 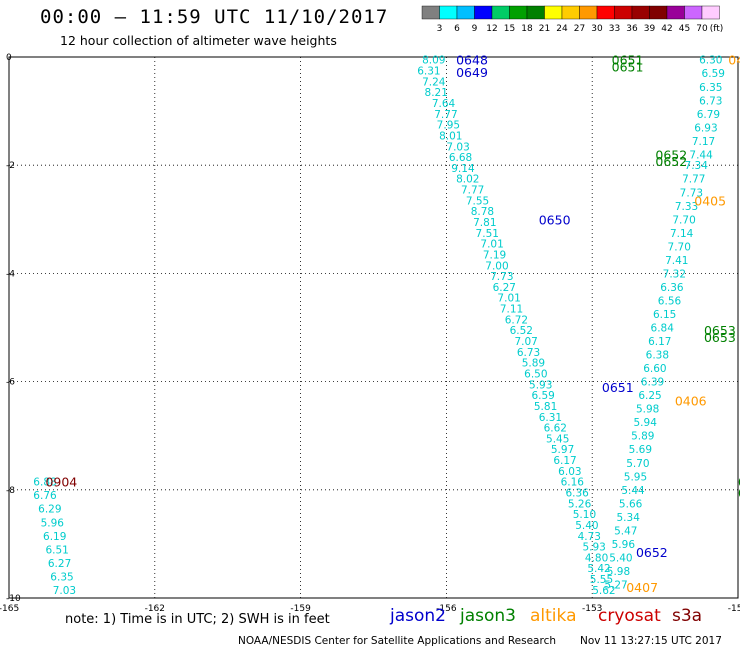 I want to click on swh-value-label: 5.47, so click(x=625, y=531).